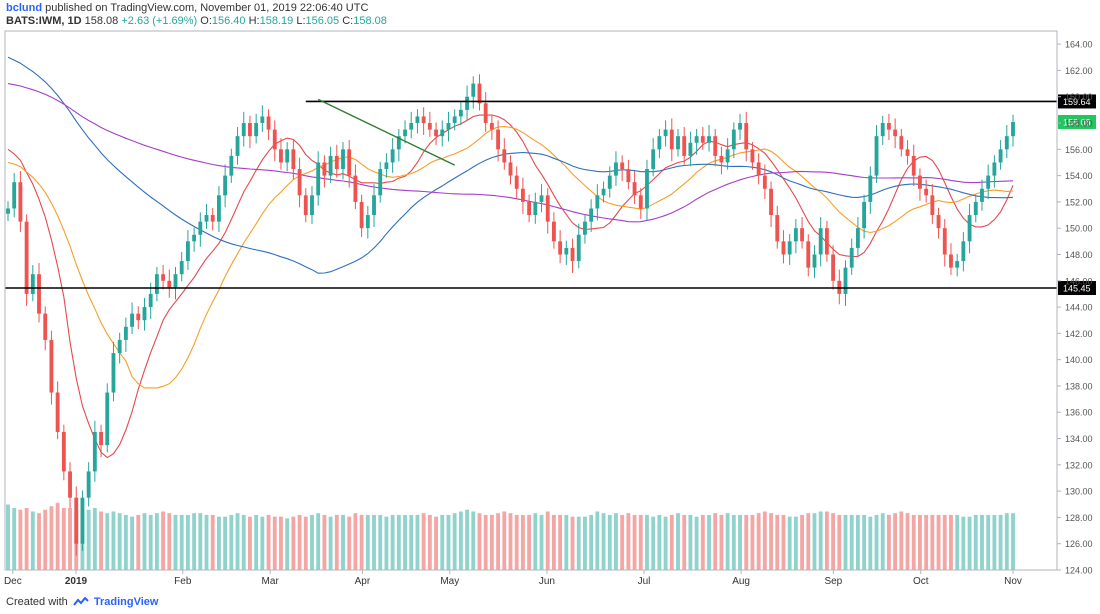 This screenshot has width=1100, height=614. Describe the element at coordinates (301, 21) in the screenshot. I see `low-label: L:` at that location.